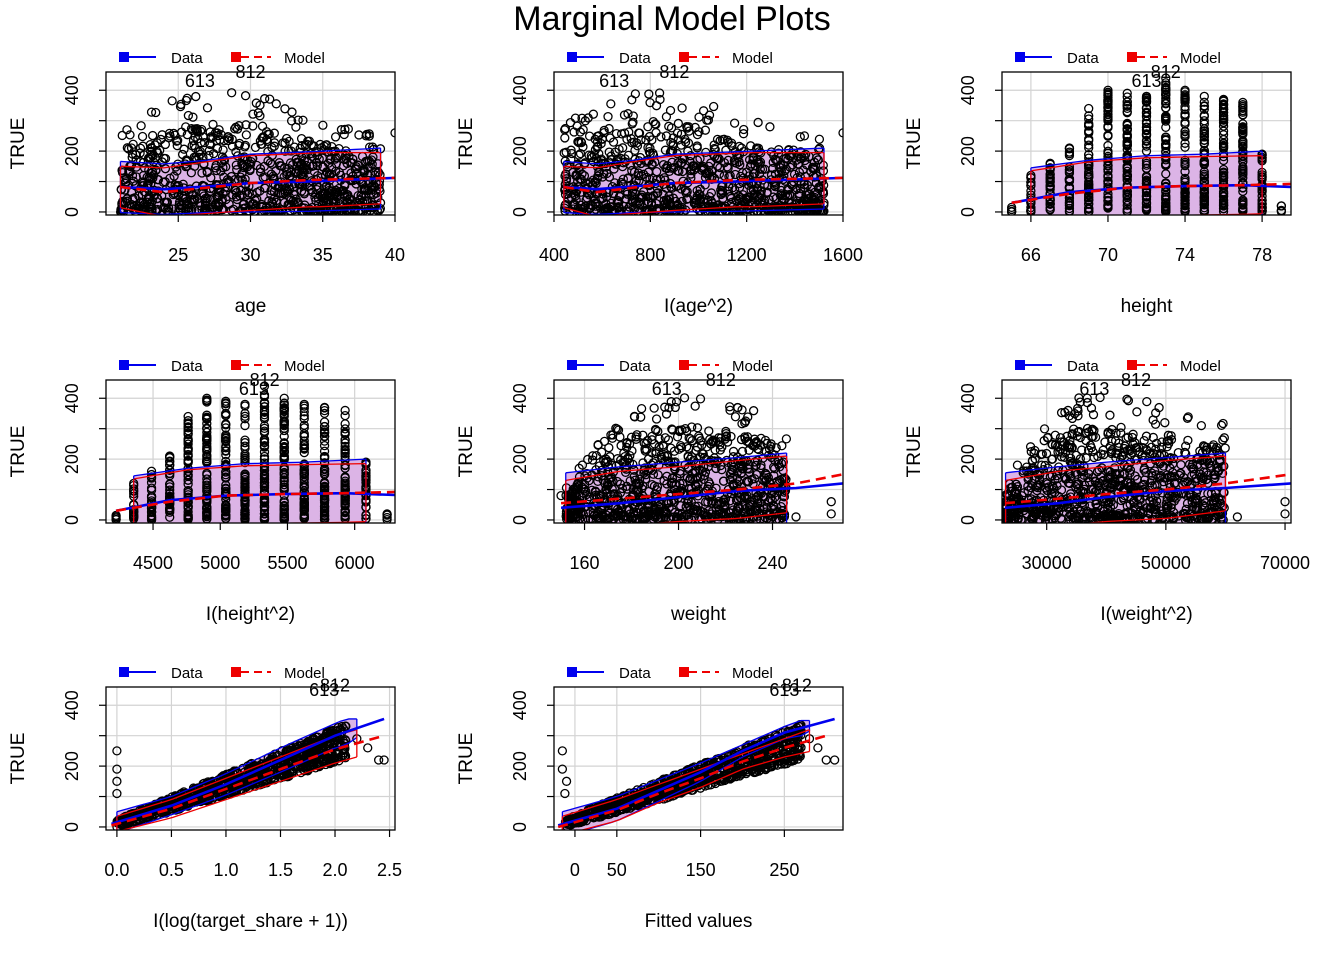 The image size is (1344, 960). What do you see at coordinates (72, 520) in the screenshot?
I see `y-tick-label: 0` at bounding box center [72, 520].